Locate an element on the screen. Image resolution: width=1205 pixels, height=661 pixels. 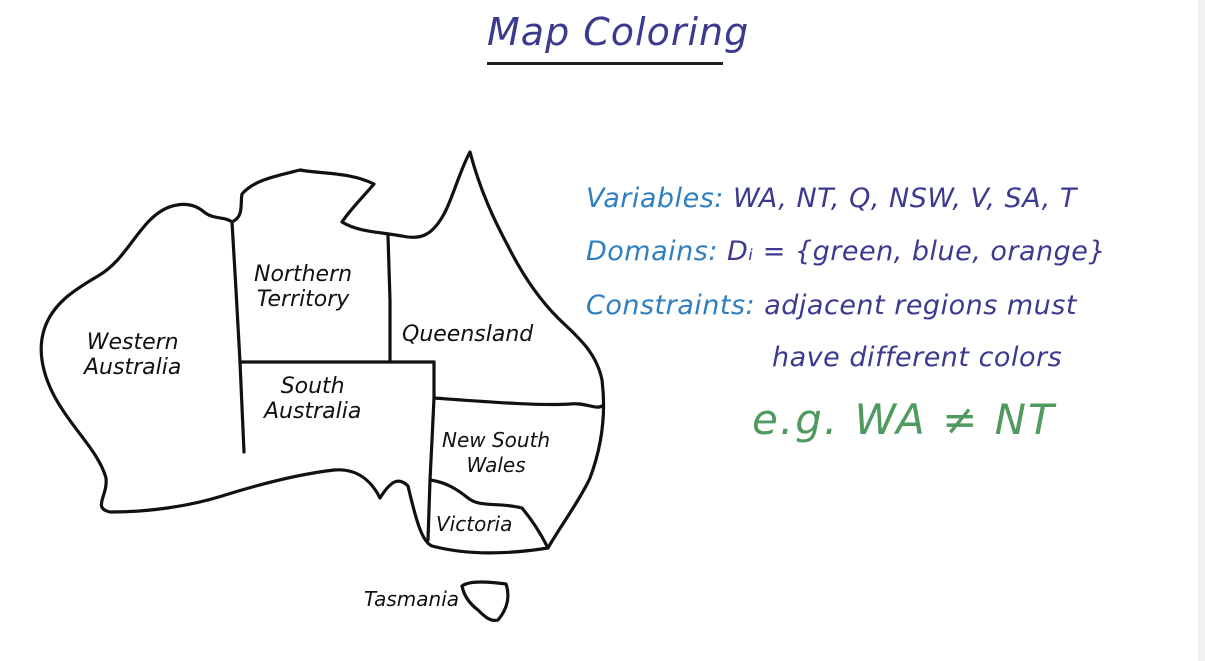
variables-line: Variables: WA, NT, Q, NSW, V, SA, T is located at coordinates (831, 198).